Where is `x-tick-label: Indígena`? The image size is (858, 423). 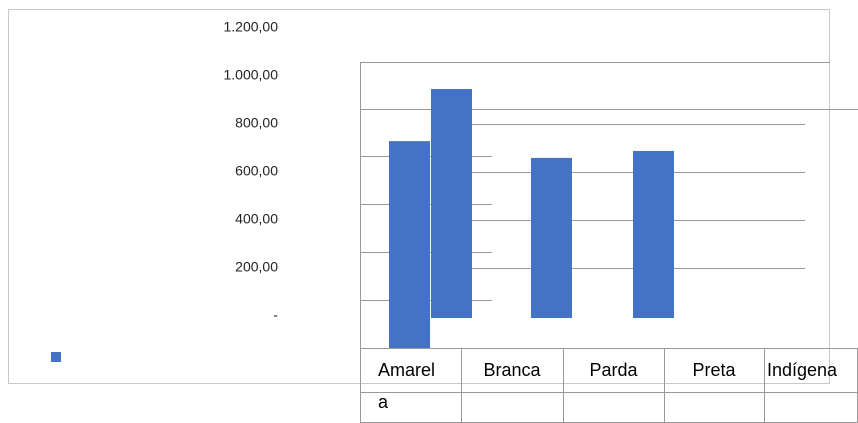 x-tick-label: Indígena is located at coordinates (802, 370).